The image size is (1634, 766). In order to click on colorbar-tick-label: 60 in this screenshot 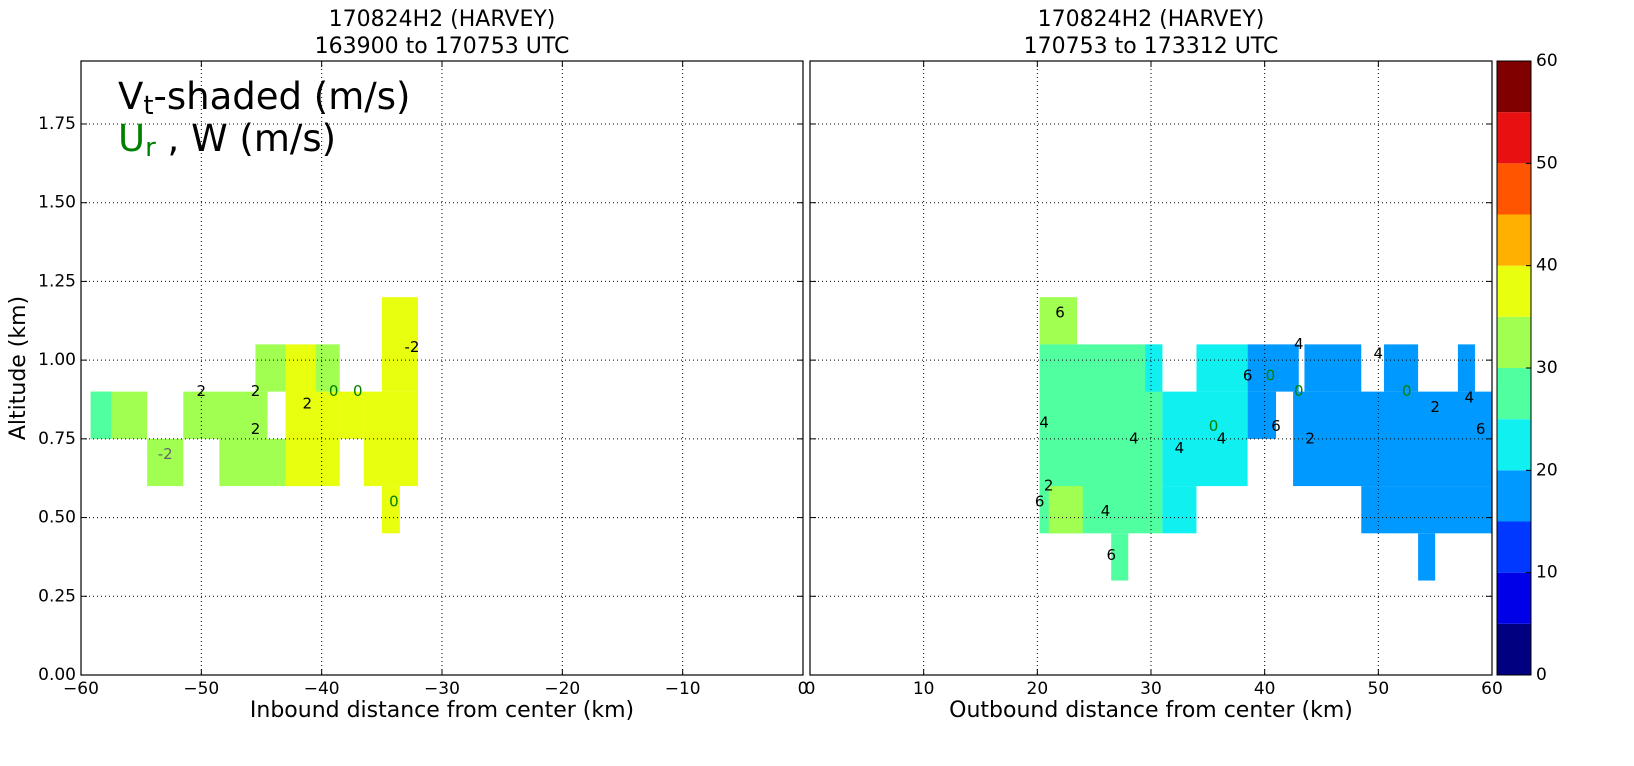, I will do `click(1547, 61)`.